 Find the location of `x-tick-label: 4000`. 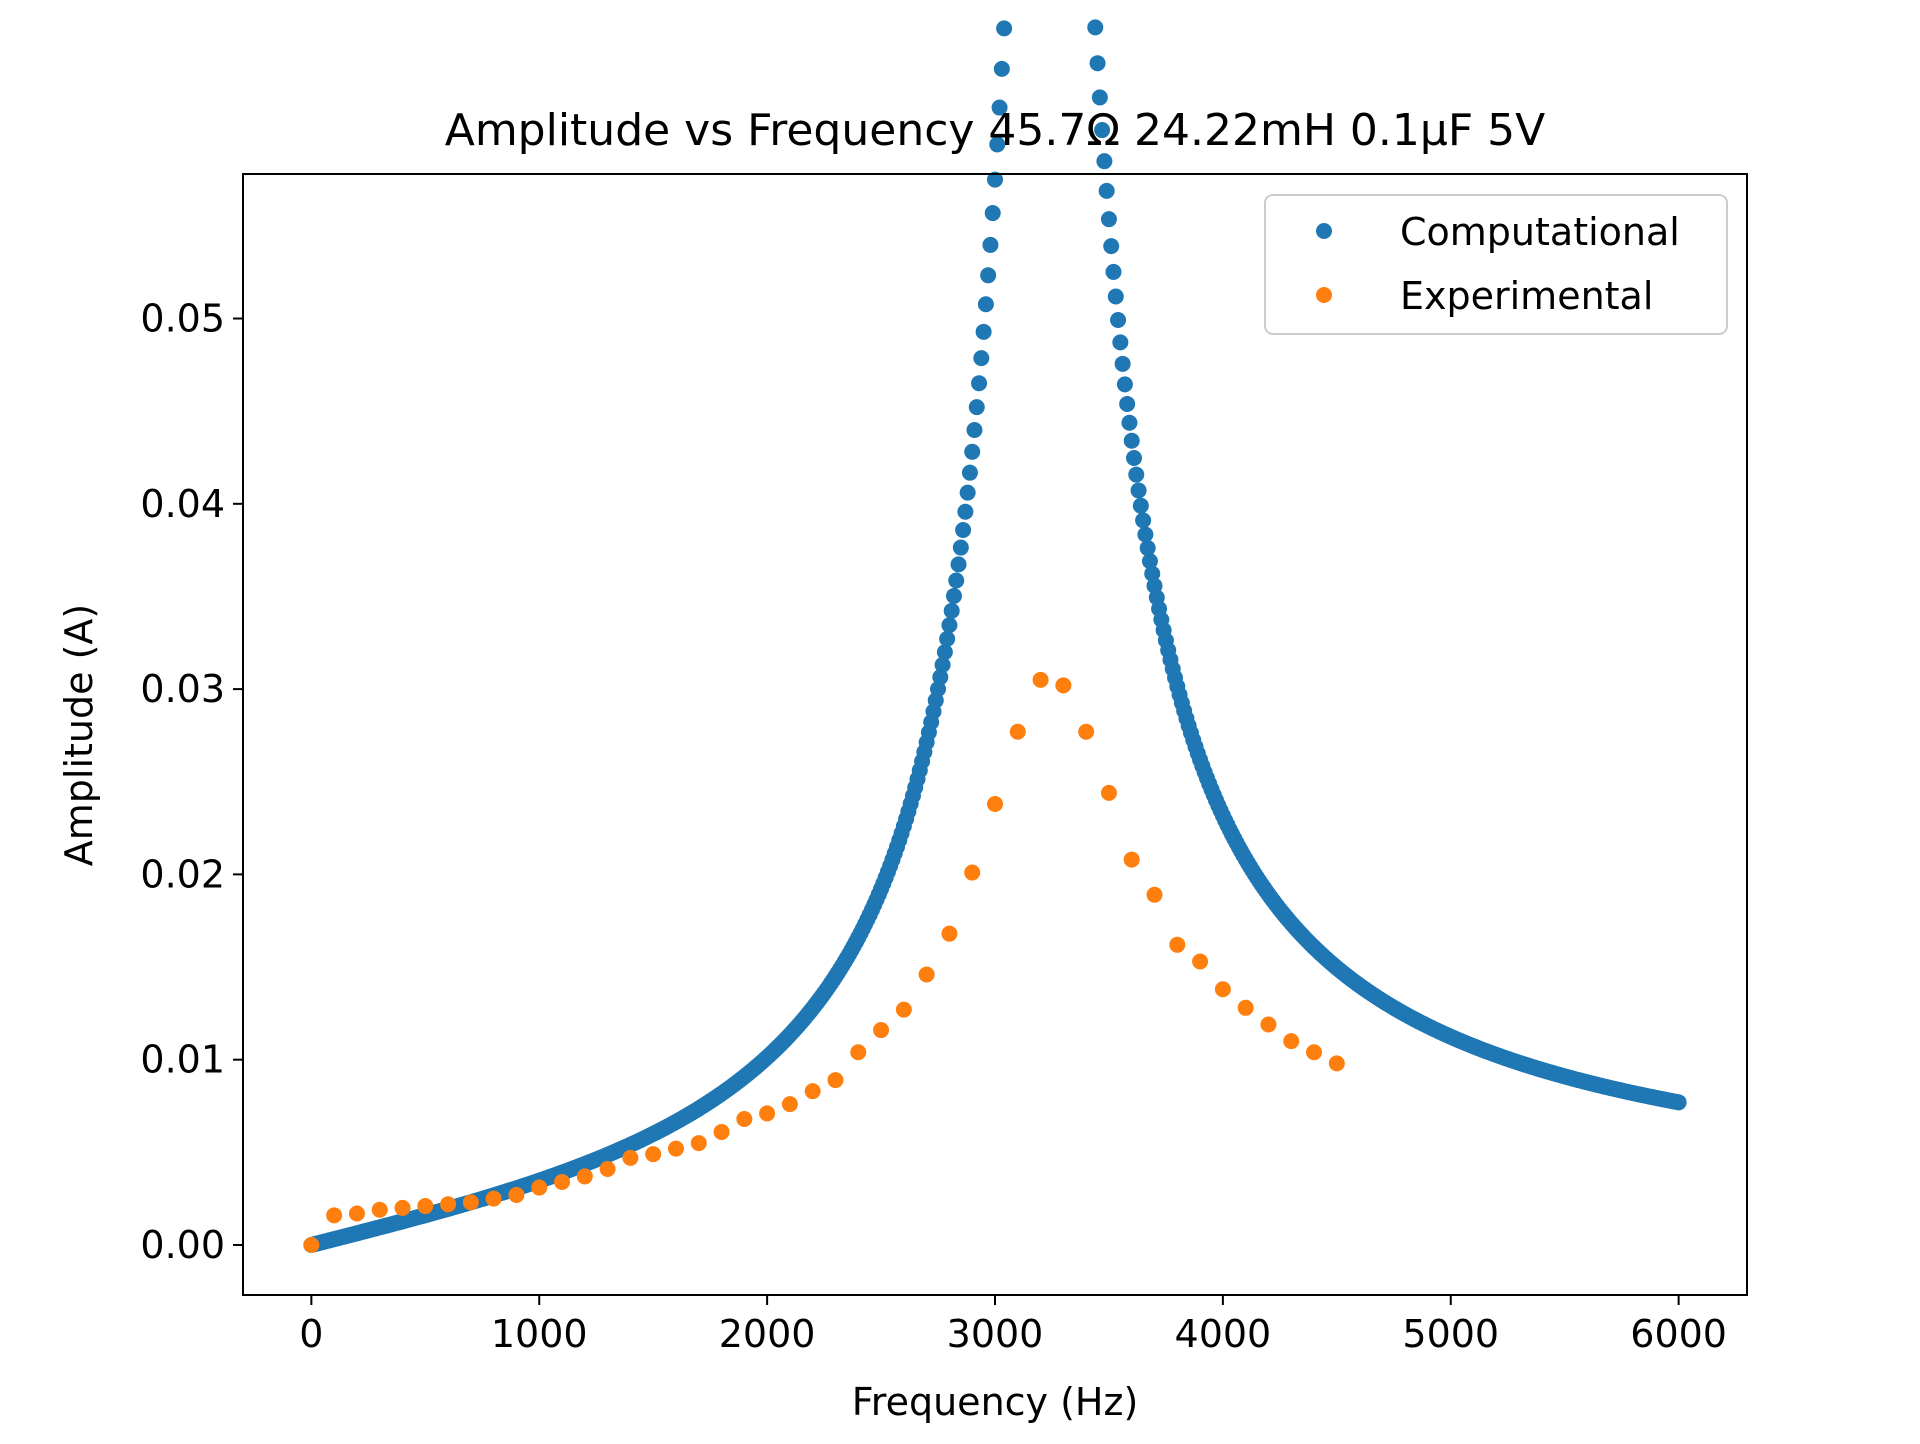

x-tick-label: 4000 is located at coordinates (1223, 1334).